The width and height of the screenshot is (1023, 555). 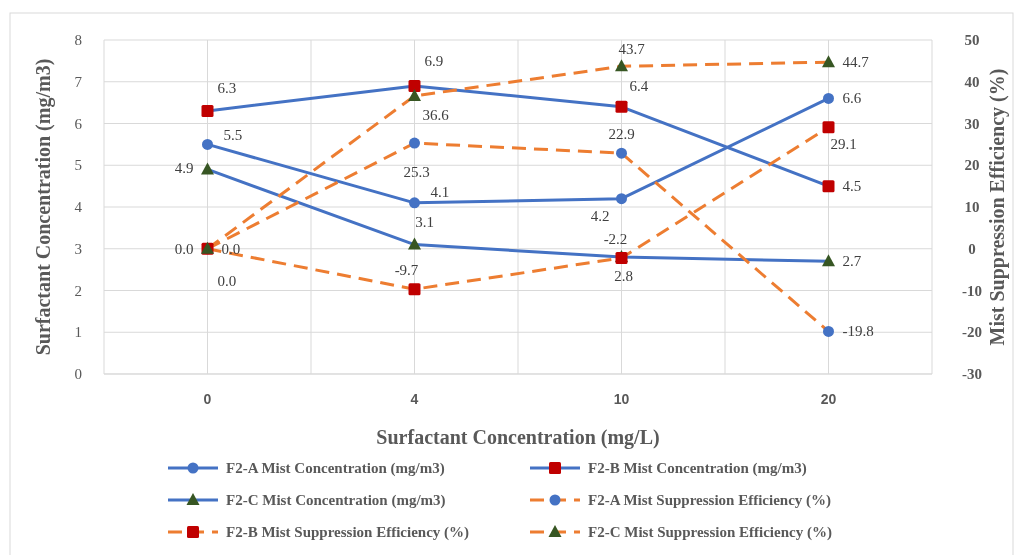 What do you see at coordinates (843, 144) in the screenshot?
I see `data-label: 29.1` at bounding box center [843, 144].